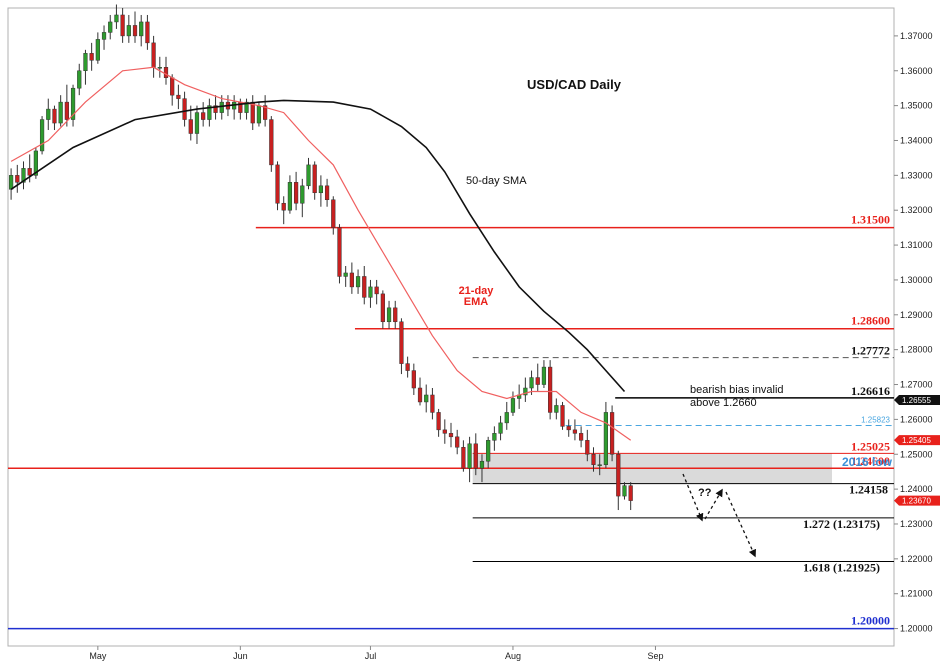 This screenshot has height=667, width=943. I want to click on level-label: 1.618 (1.21925), so click(841, 567).